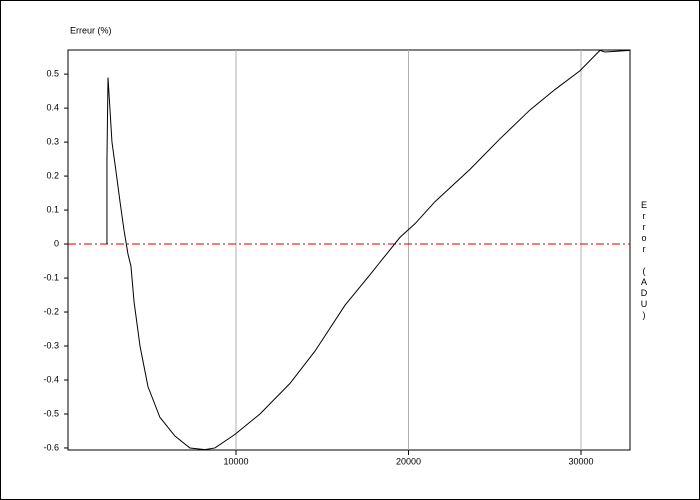 The height and width of the screenshot is (500, 700). What do you see at coordinates (51, 311) in the screenshot?
I see `y-tick-label: -0.2` at bounding box center [51, 311].